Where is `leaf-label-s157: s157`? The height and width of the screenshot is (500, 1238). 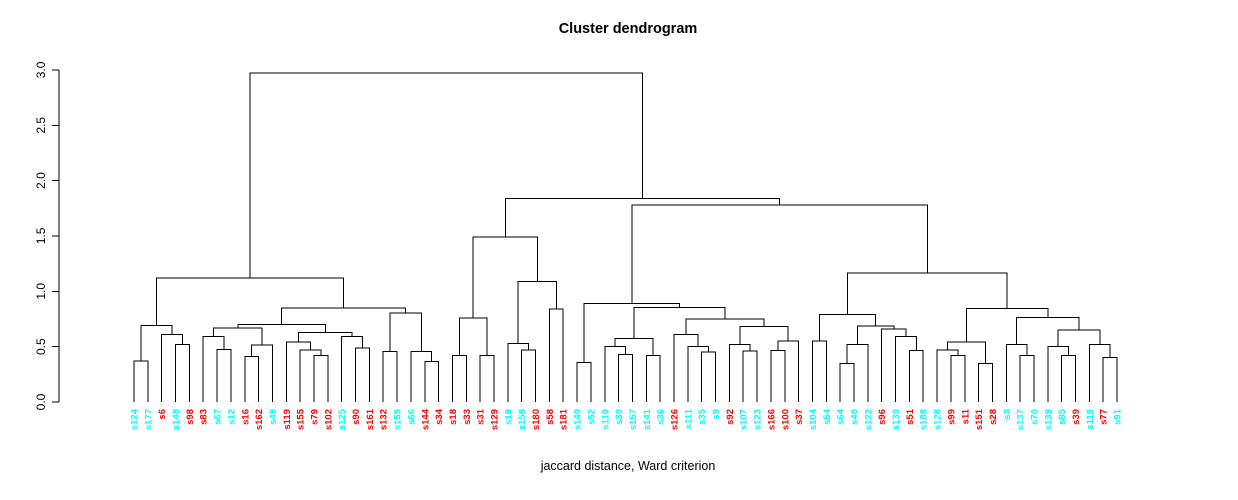
leaf-label-s157: s157 is located at coordinates (633, 419).